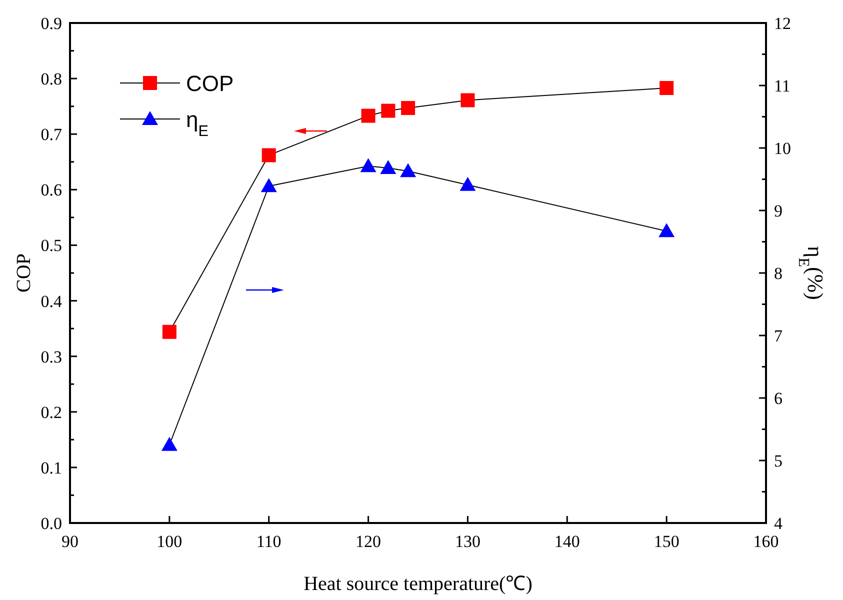  I want to click on y-tick-label: 0.2, so click(51, 412).